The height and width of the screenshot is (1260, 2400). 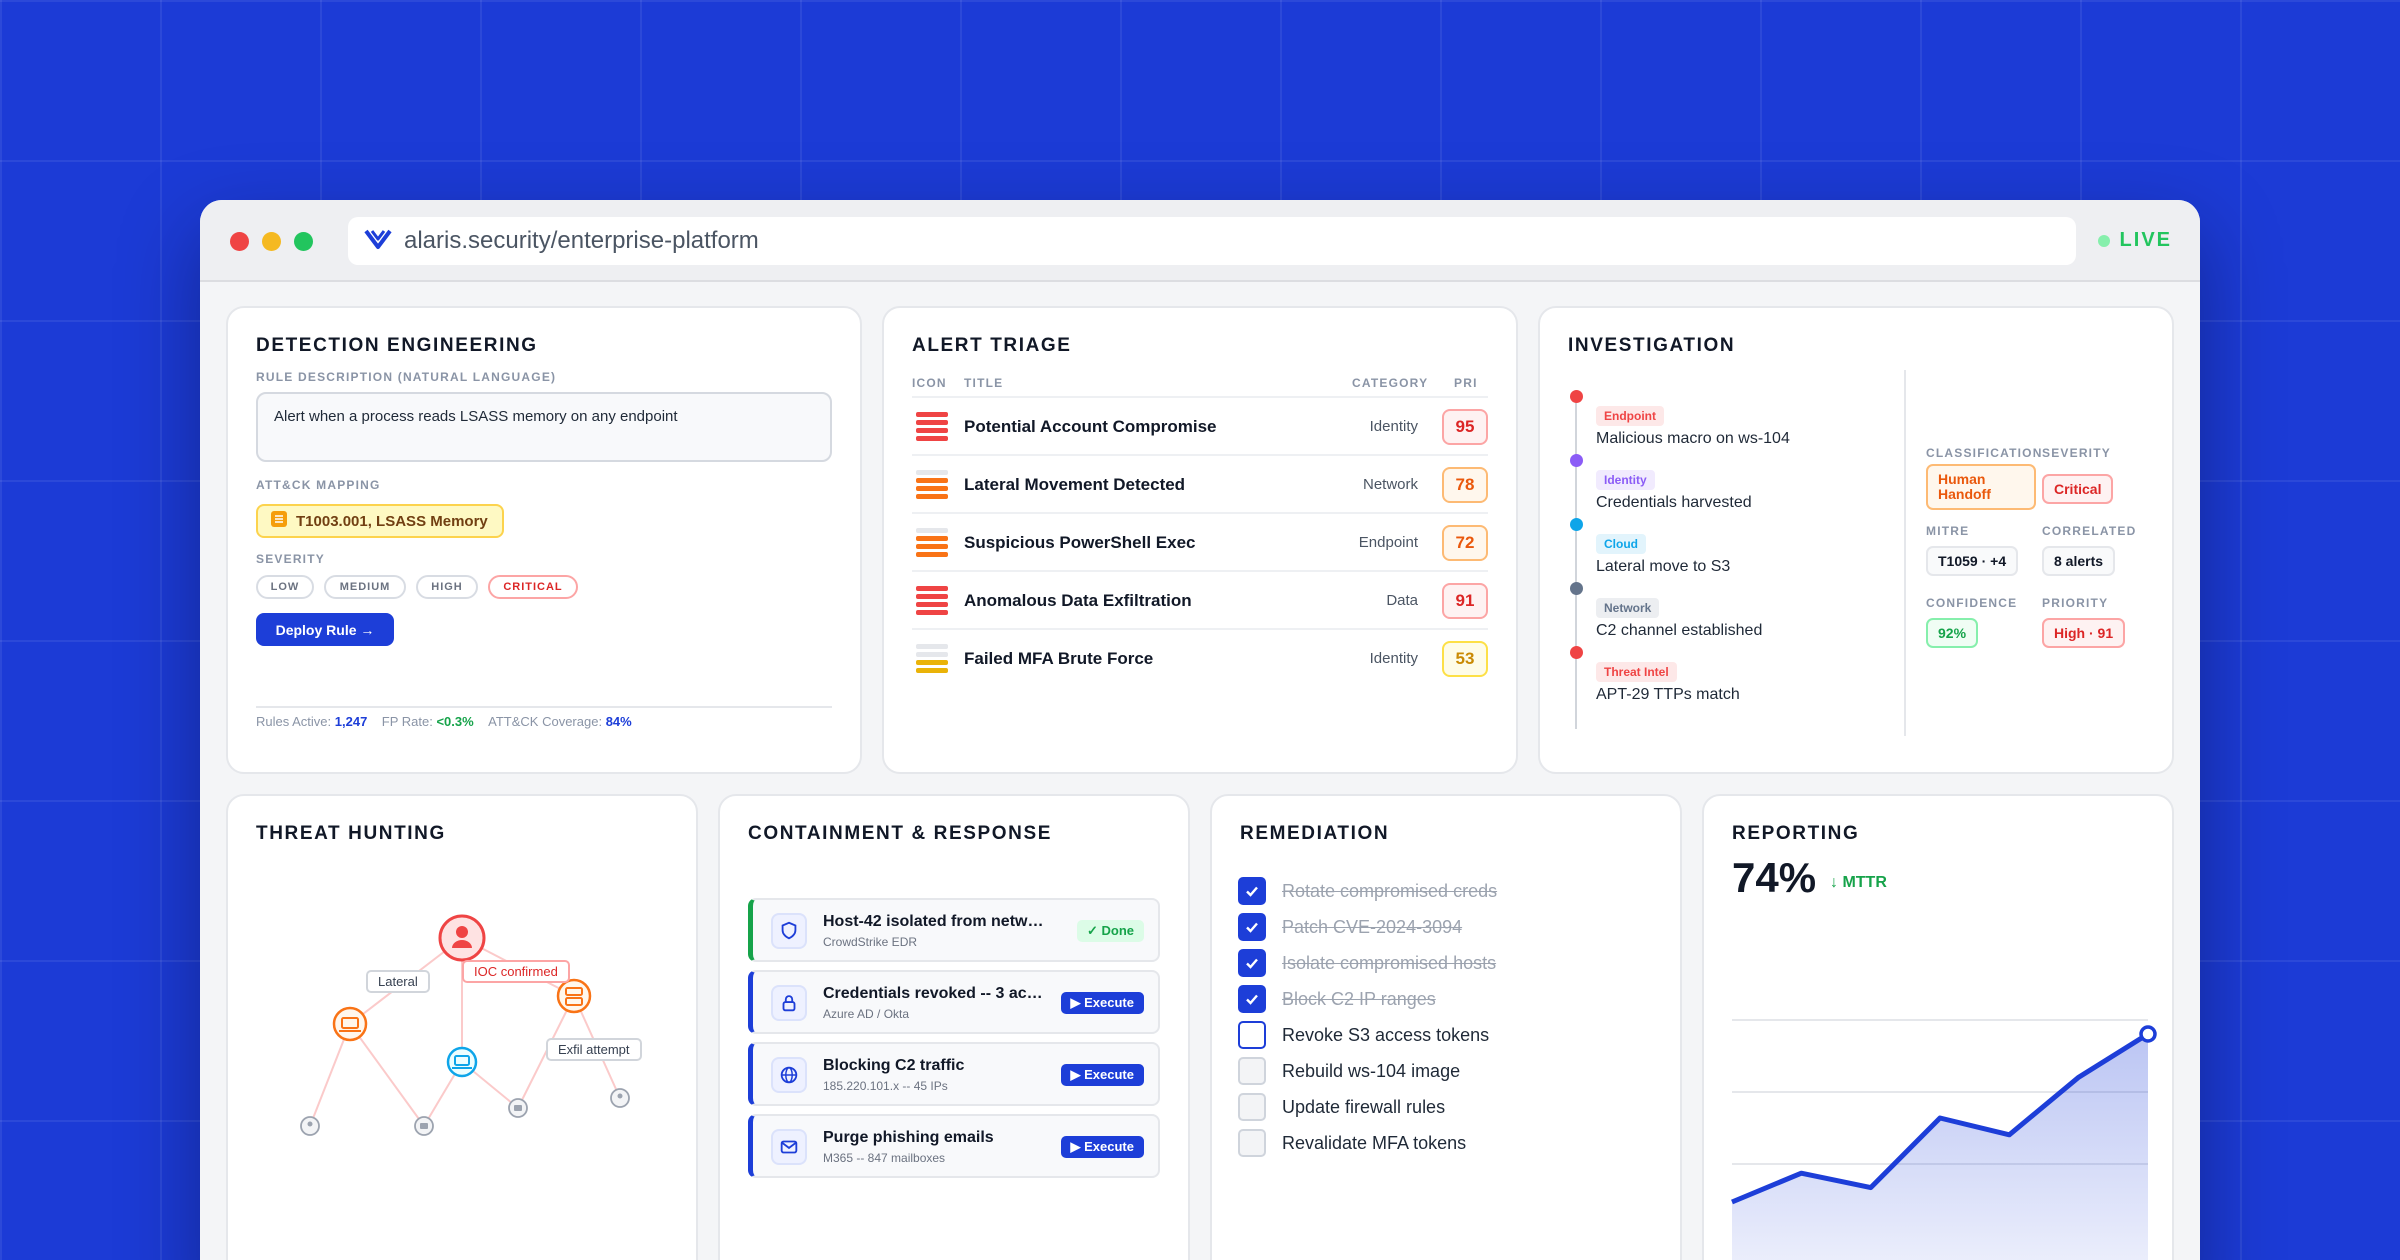 What do you see at coordinates (1315, 833) in the screenshot?
I see `card-title: REMEDIATION` at bounding box center [1315, 833].